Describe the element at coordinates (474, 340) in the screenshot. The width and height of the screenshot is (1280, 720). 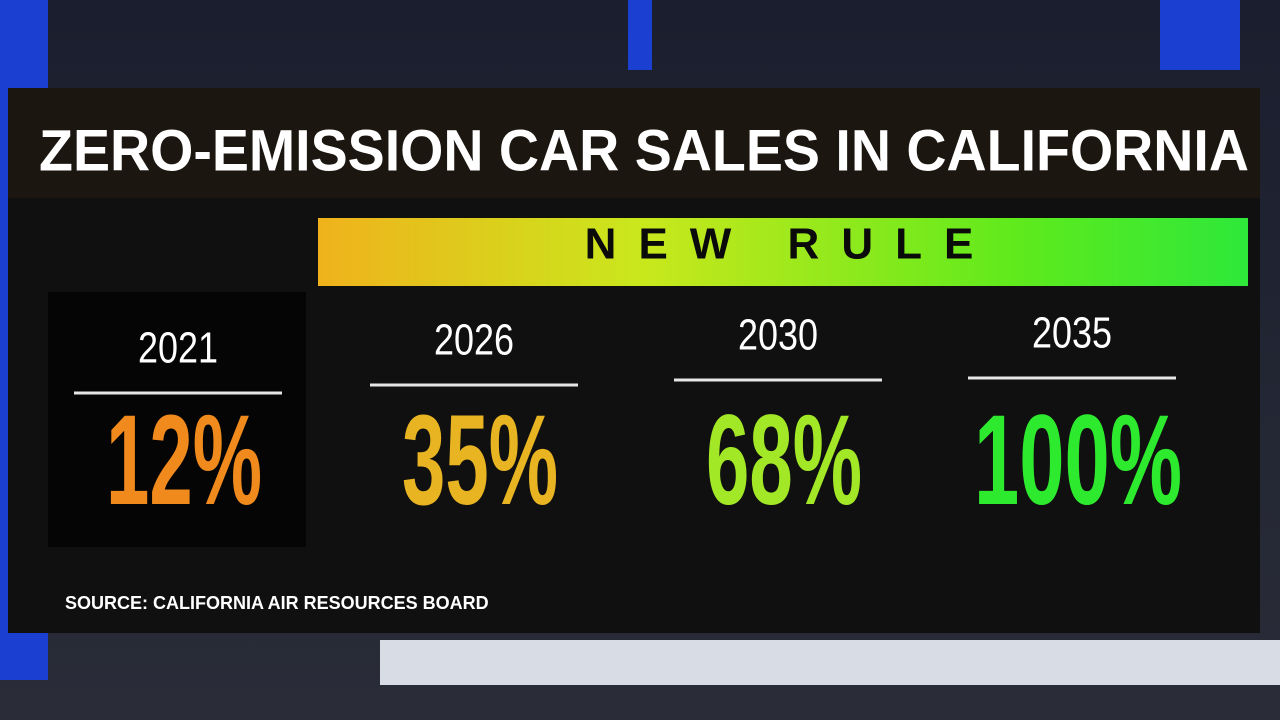
I see `year: 2026` at that location.